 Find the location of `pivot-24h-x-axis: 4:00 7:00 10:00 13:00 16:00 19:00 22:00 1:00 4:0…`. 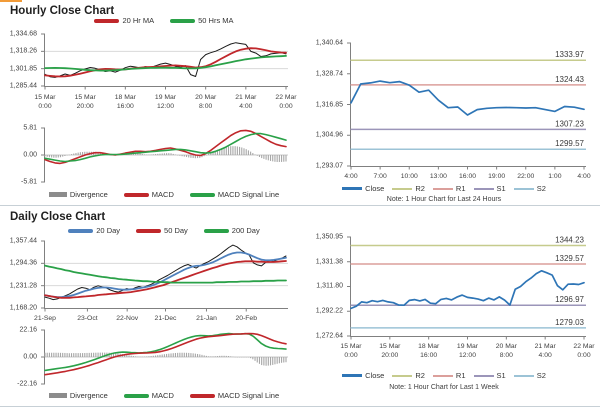

pivot-24h-x-axis: 4:00 7:00 10:00 13:00 16:00 19:00 22:00 1:00 4:0… is located at coordinates (467, 183).